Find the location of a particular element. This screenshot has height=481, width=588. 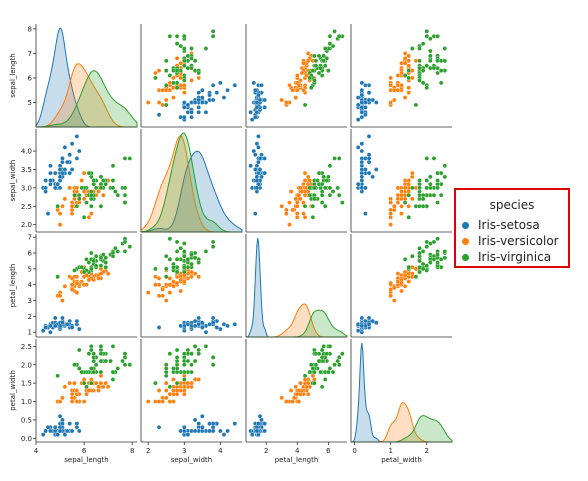

x-tick-label: 2 is located at coordinates (148, 451).